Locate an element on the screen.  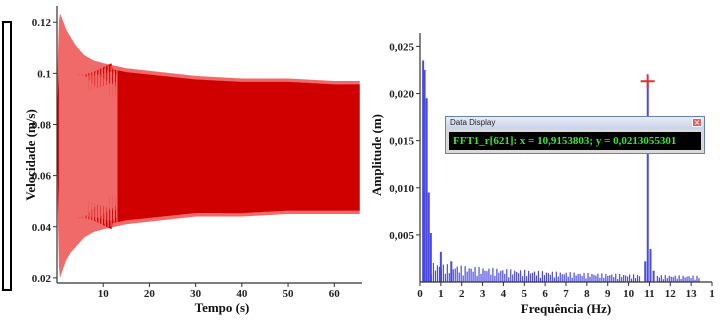
fft-y-tick-label: 0,010 is located at coordinates (401, 189).